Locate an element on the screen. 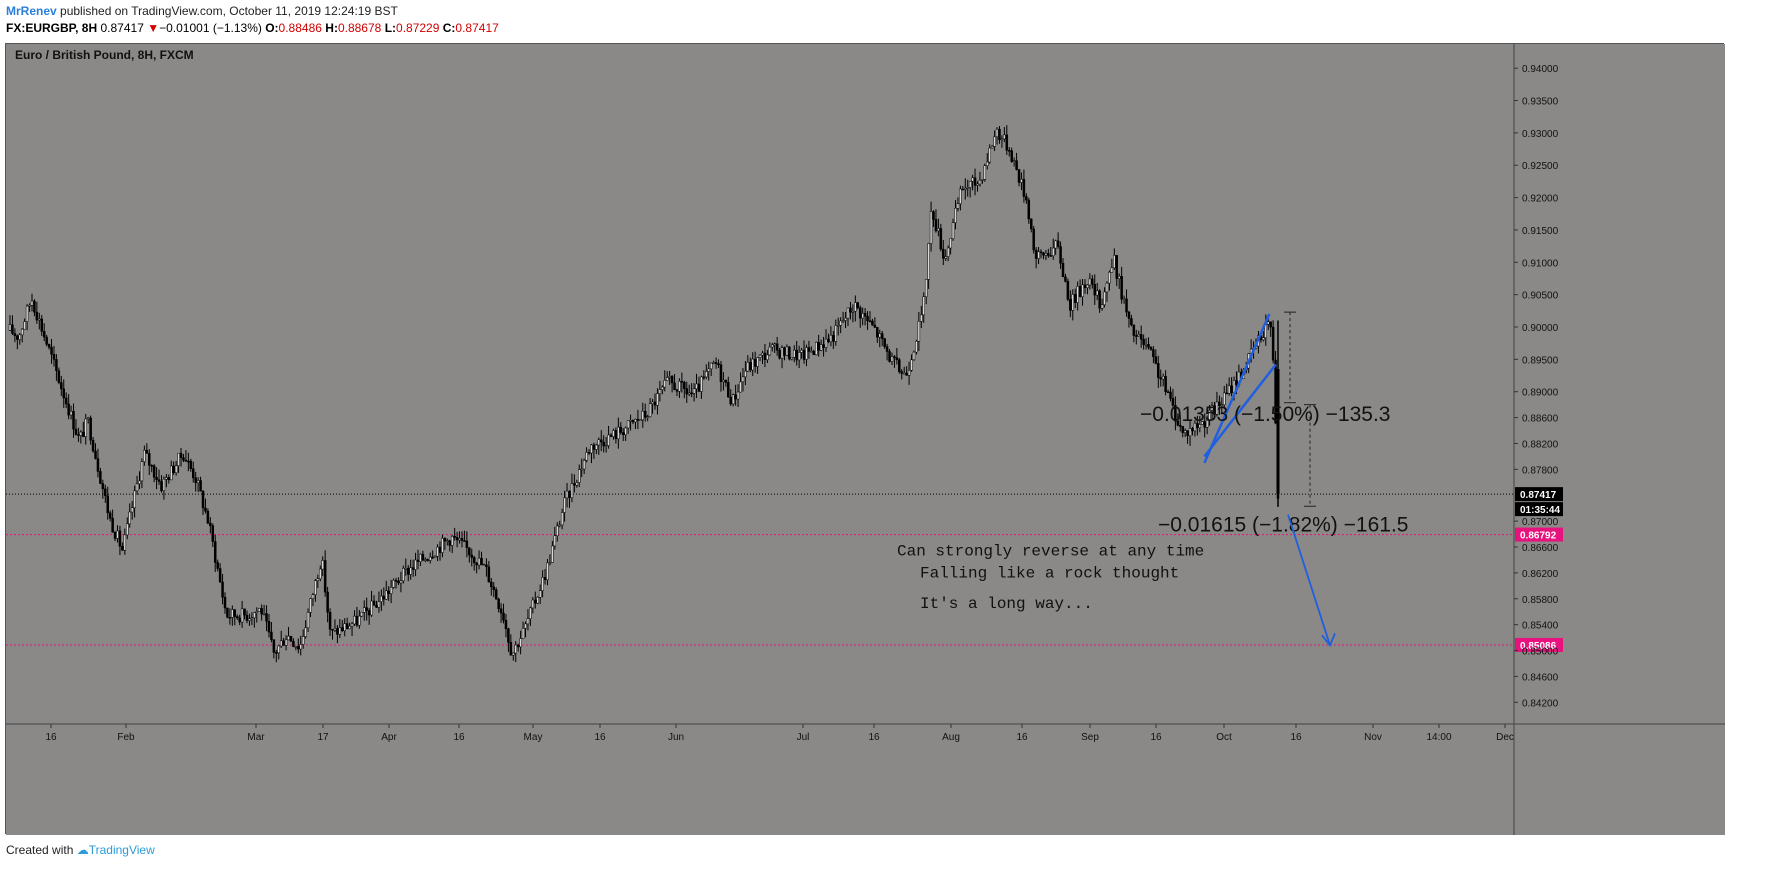 This screenshot has height=869, width=1788. y-tick-label: 0.85400 is located at coordinates (1540, 626).